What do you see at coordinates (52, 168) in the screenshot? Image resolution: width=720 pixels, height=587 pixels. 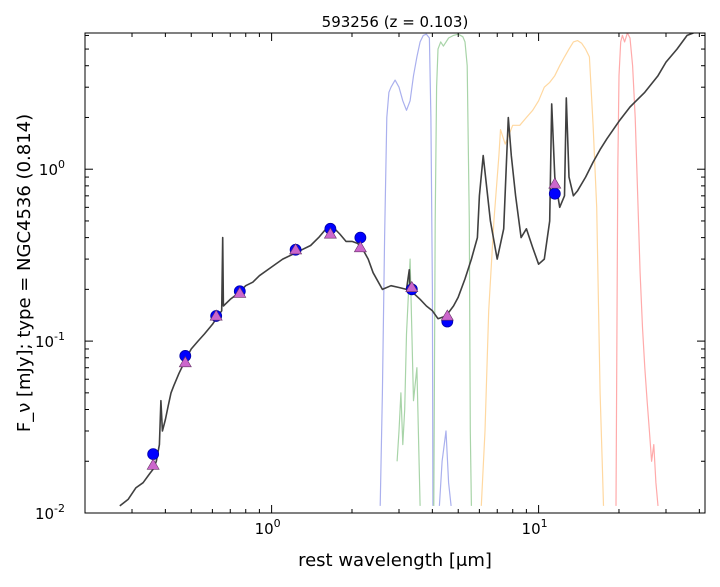 I see `y-tick-label: 10⁰` at bounding box center [52, 168].